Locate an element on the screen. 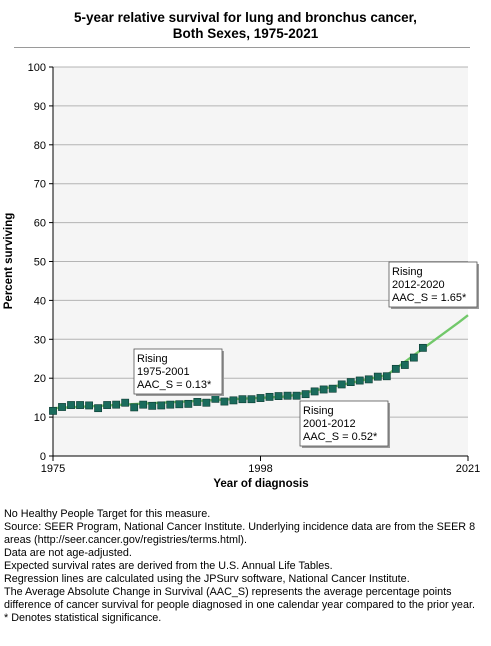  x-tick-label: 1975 is located at coordinates (53, 469).